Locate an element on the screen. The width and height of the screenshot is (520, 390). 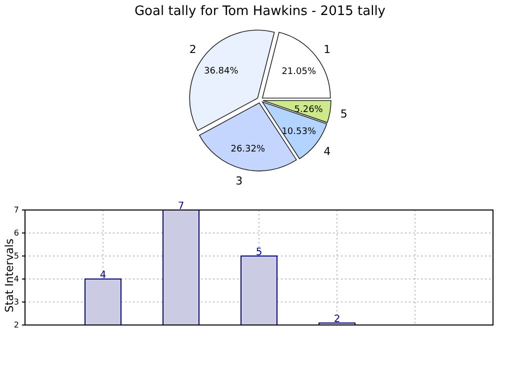
data-label: 5 is located at coordinates (259, 252).